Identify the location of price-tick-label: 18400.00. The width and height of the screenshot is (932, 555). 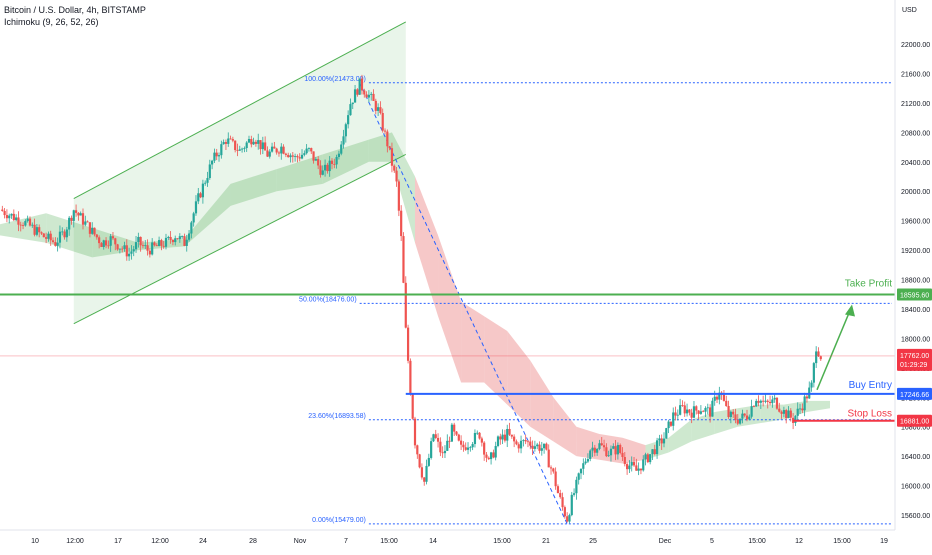
(915, 310).